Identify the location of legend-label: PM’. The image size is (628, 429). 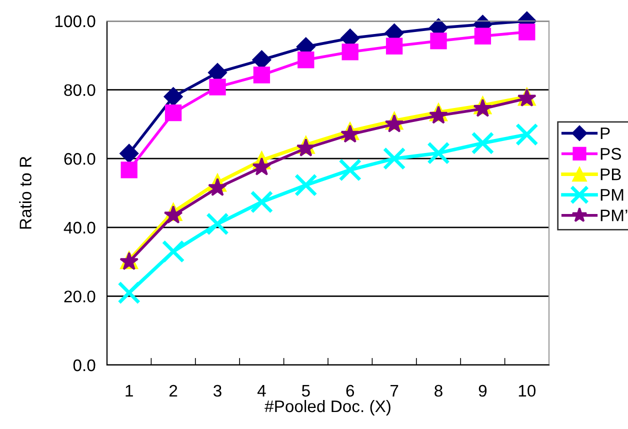
(614, 216).